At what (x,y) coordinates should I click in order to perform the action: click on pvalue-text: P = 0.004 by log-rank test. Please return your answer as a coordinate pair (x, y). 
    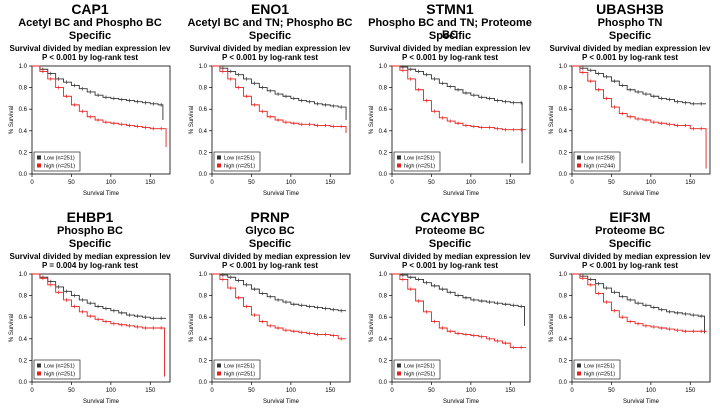
    Looking at the image, I should click on (90, 265).